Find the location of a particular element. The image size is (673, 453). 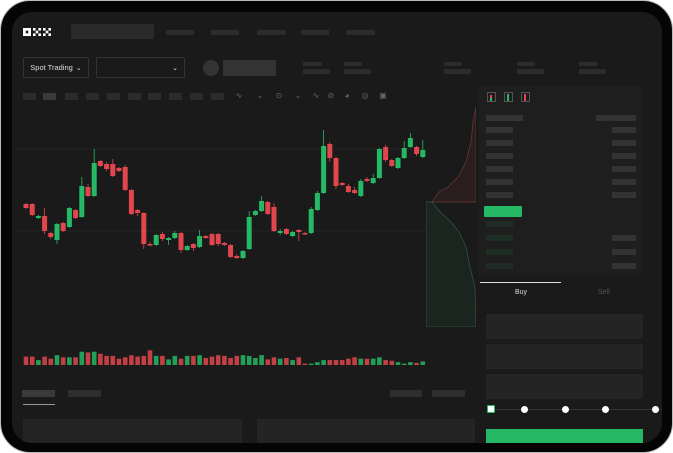

ruler-icon: ⊘ is located at coordinates (331, 95).